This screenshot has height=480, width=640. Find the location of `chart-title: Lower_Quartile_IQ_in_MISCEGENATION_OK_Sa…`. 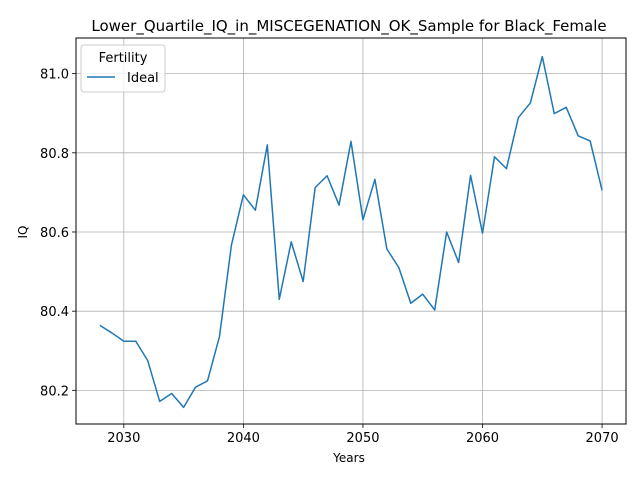

chart-title: Lower_Quartile_IQ_in_MISCEGENATION_OK_Sa… is located at coordinates (348, 26).